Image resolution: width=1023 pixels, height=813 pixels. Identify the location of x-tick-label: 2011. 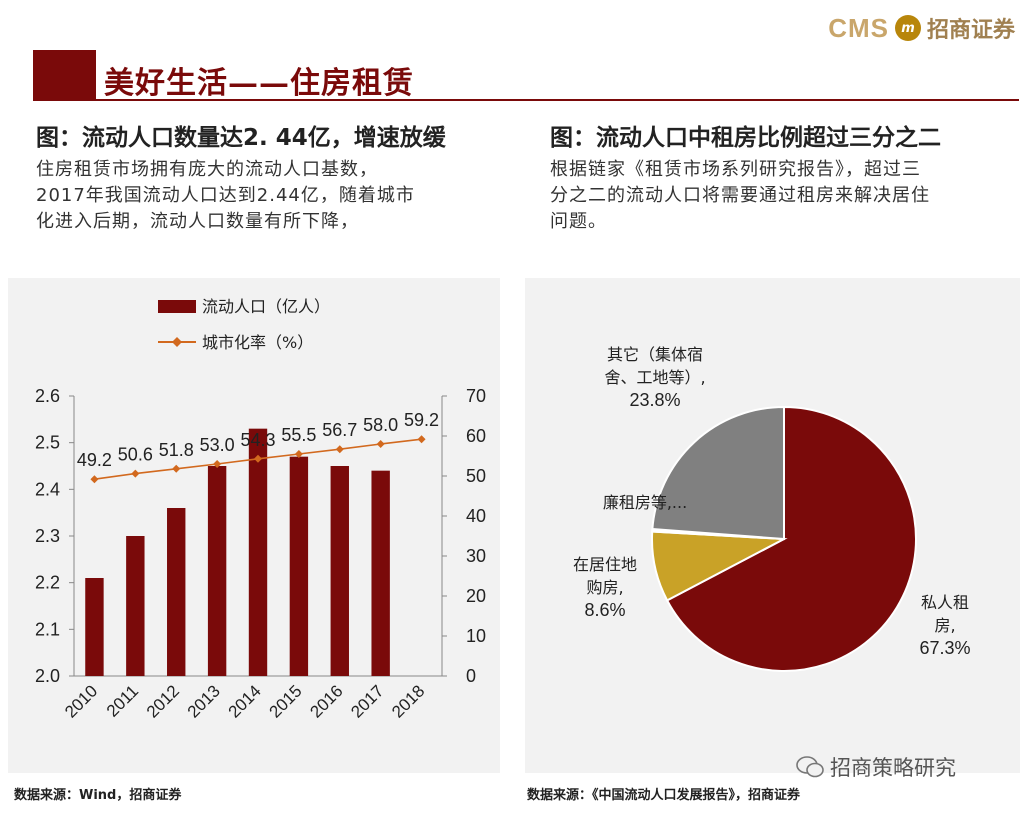
(122, 700).